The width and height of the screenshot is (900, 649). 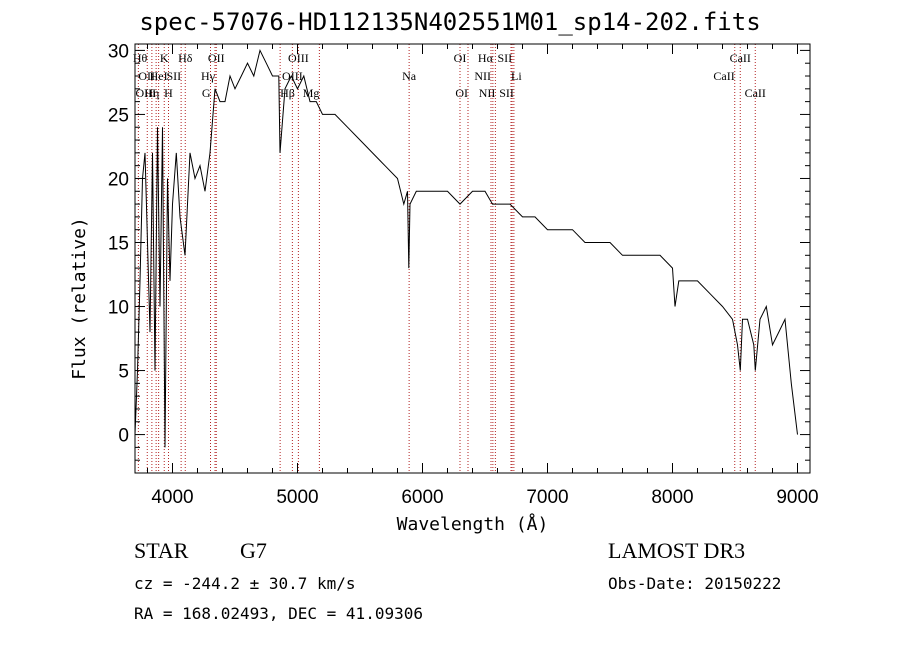 What do you see at coordinates (118, 243) in the screenshot?
I see `y-tick-label: 15` at bounding box center [118, 243].